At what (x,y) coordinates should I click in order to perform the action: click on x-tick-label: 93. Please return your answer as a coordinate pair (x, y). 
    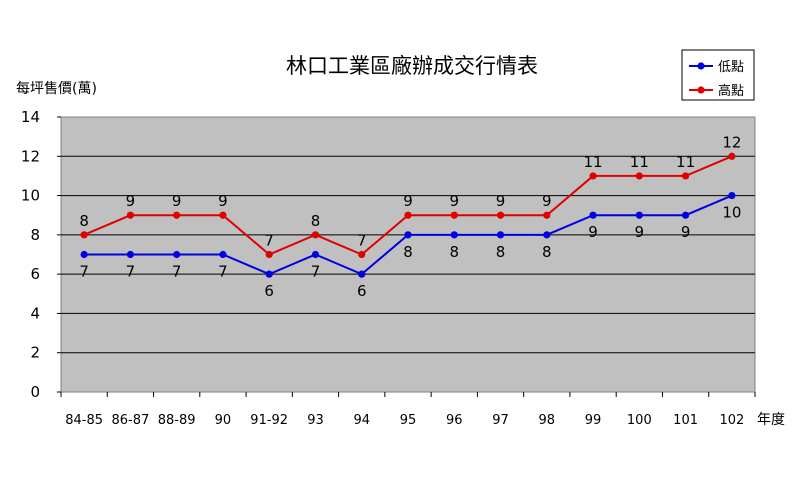
    Looking at the image, I should click on (315, 420).